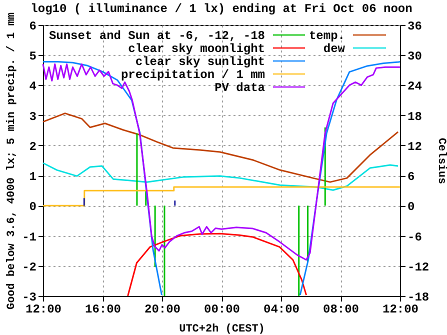 This screenshot has width=447, height=335. What do you see at coordinates (415, 87) in the screenshot?
I see `y2-tick-label: 24` at bounding box center [415, 87].